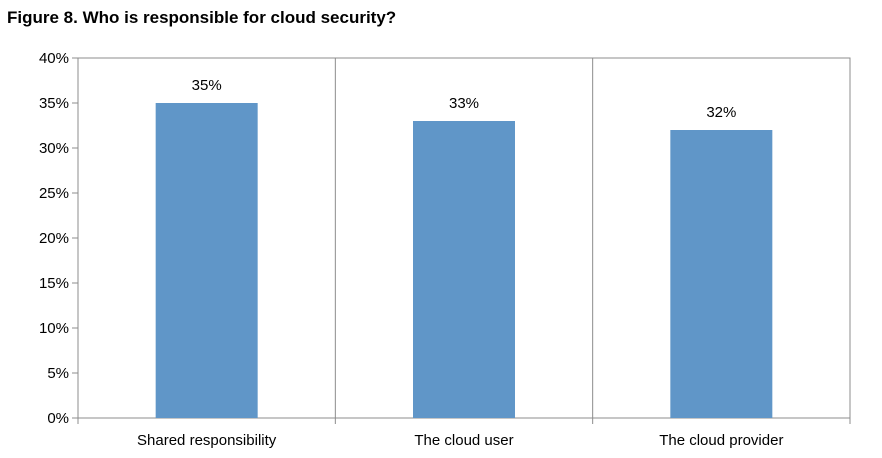 Image resolution: width=882 pixels, height=458 pixels. Describe the element at coordinates (207, 440) in the screenshot. I see `x-tick-label: Shared responsibility` at that location.